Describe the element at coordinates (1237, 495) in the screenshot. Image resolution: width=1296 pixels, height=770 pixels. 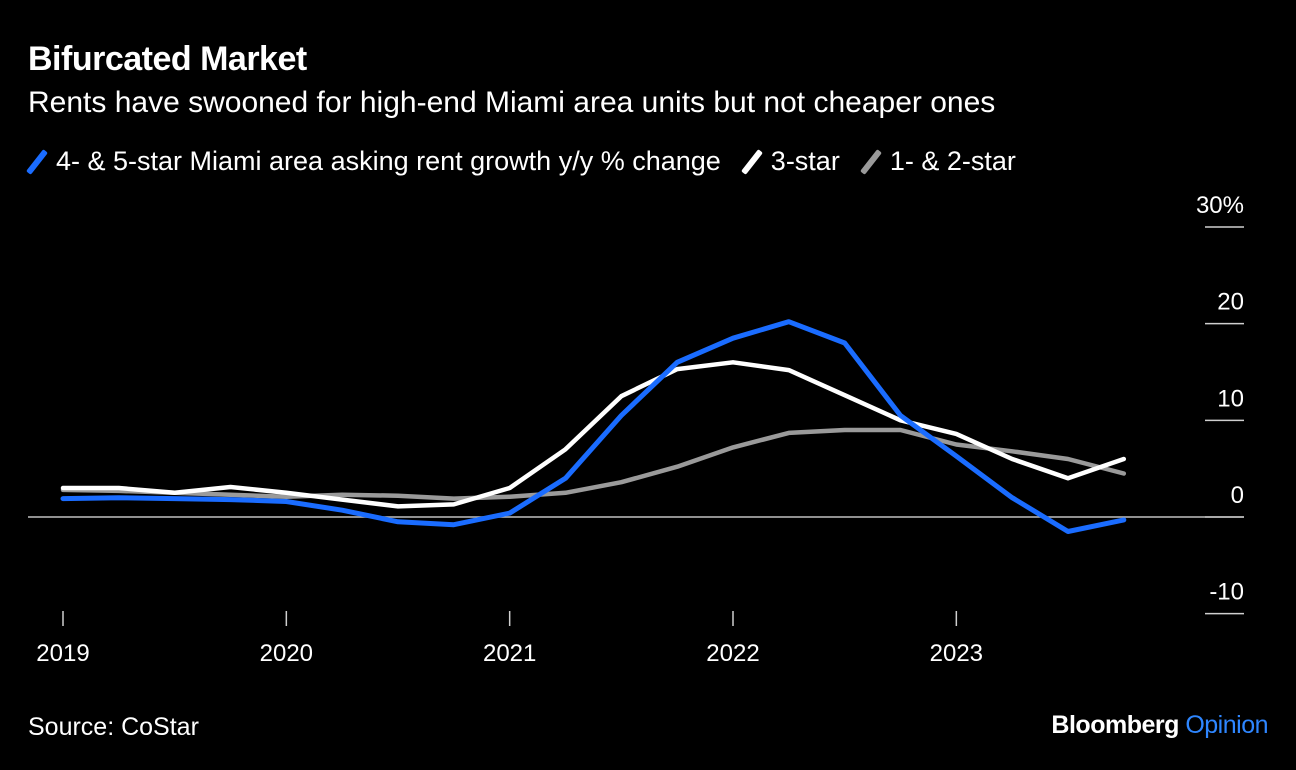
I see `y-tick-label-3: 0` at that location.